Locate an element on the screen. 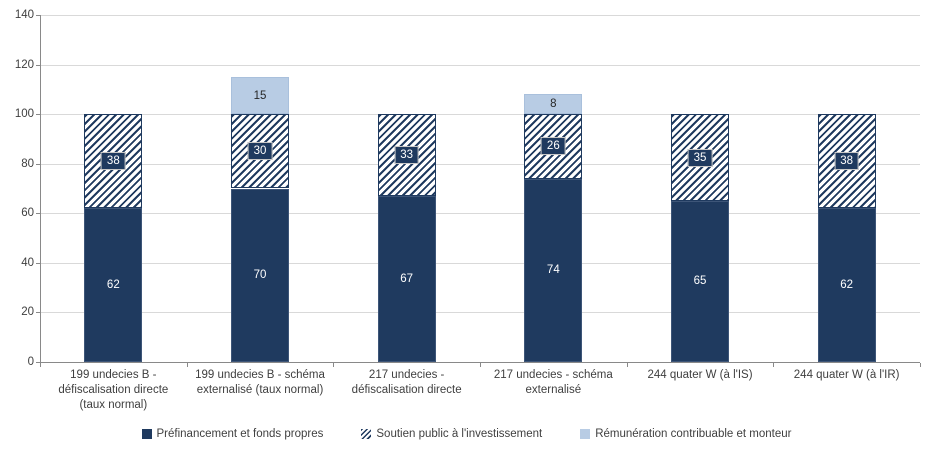 The height and width of the screenshot is (459, 933). data-label: 30 is located at coordinates (260, 151).